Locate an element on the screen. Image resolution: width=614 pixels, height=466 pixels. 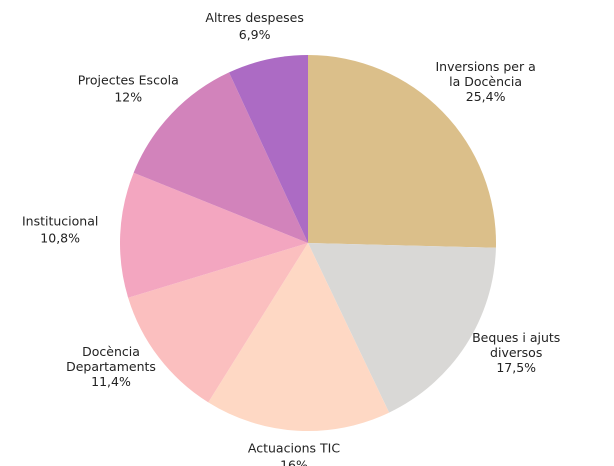
slice-value: 25,4% is located at coordinates (486, 96).